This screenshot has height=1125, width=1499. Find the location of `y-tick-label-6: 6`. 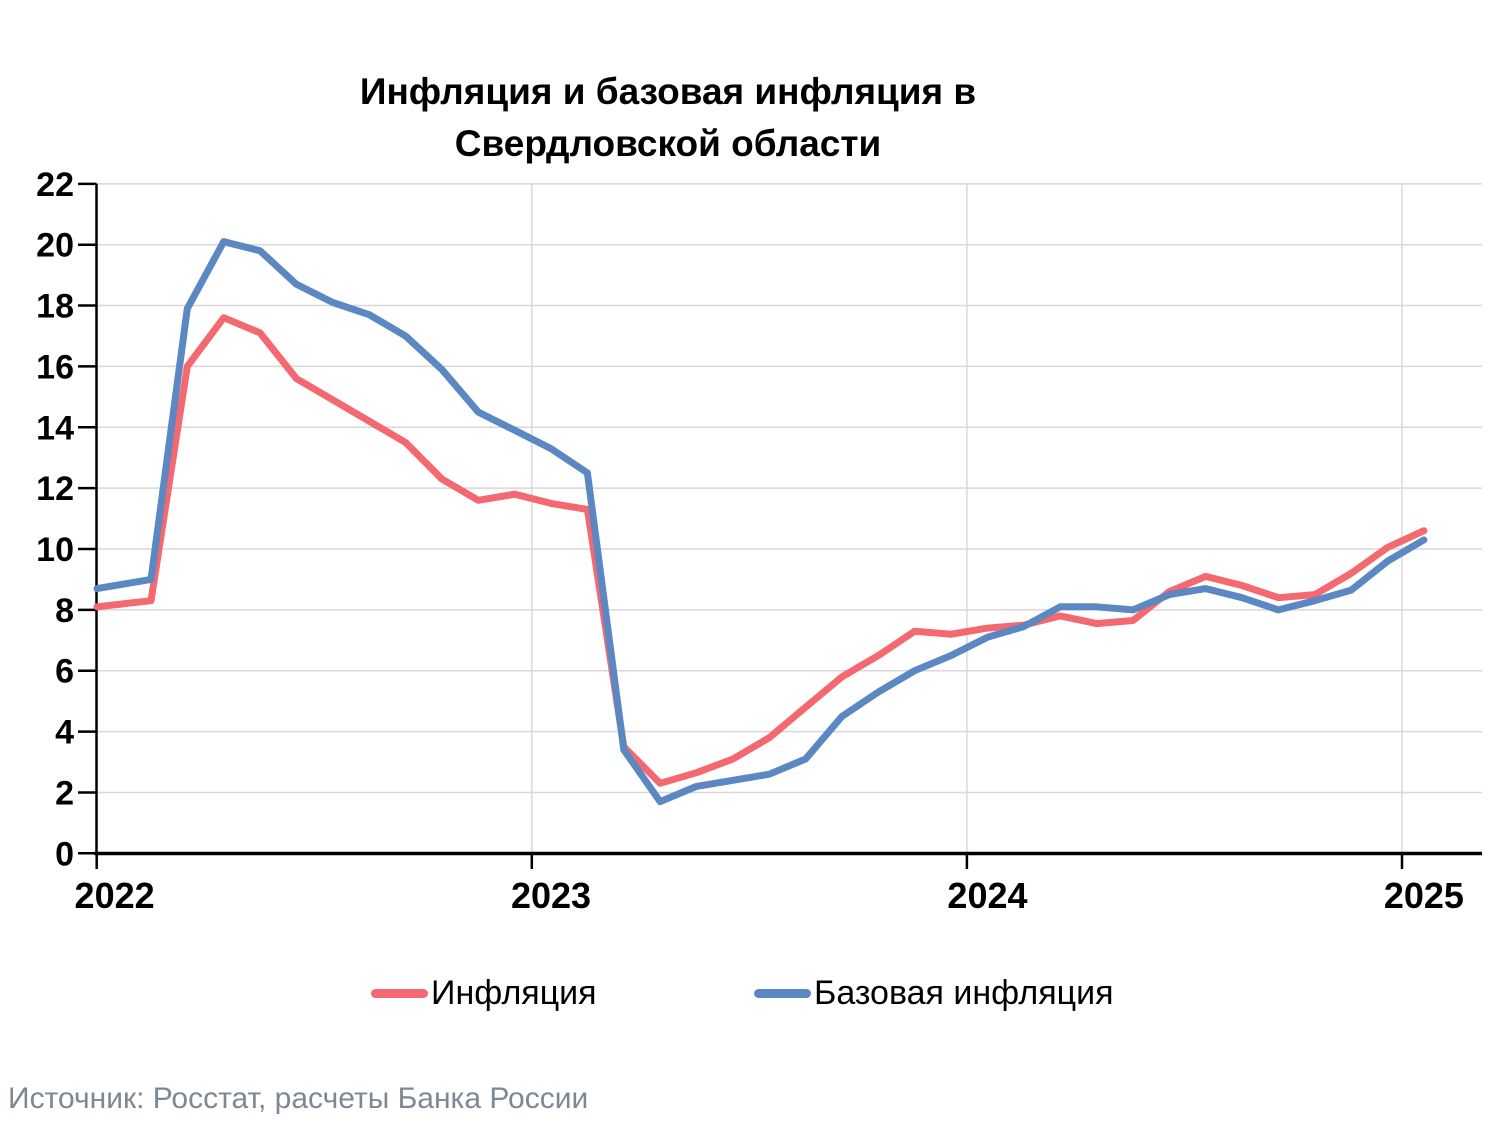

y-tick-label-6: 6 is located at coordinates (64, 672).